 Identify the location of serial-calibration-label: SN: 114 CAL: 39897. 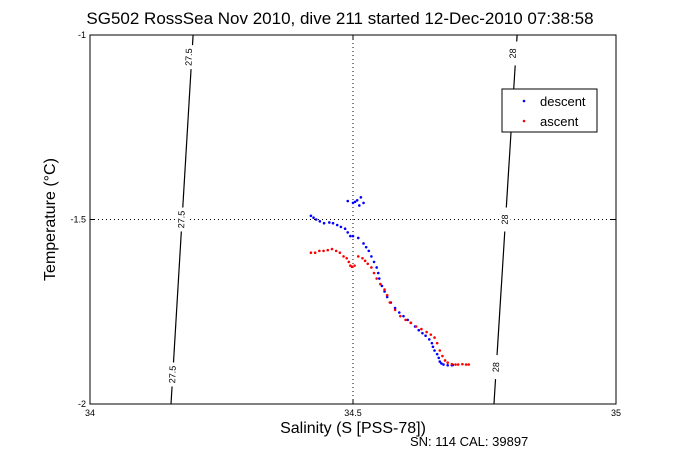
(469, 441).